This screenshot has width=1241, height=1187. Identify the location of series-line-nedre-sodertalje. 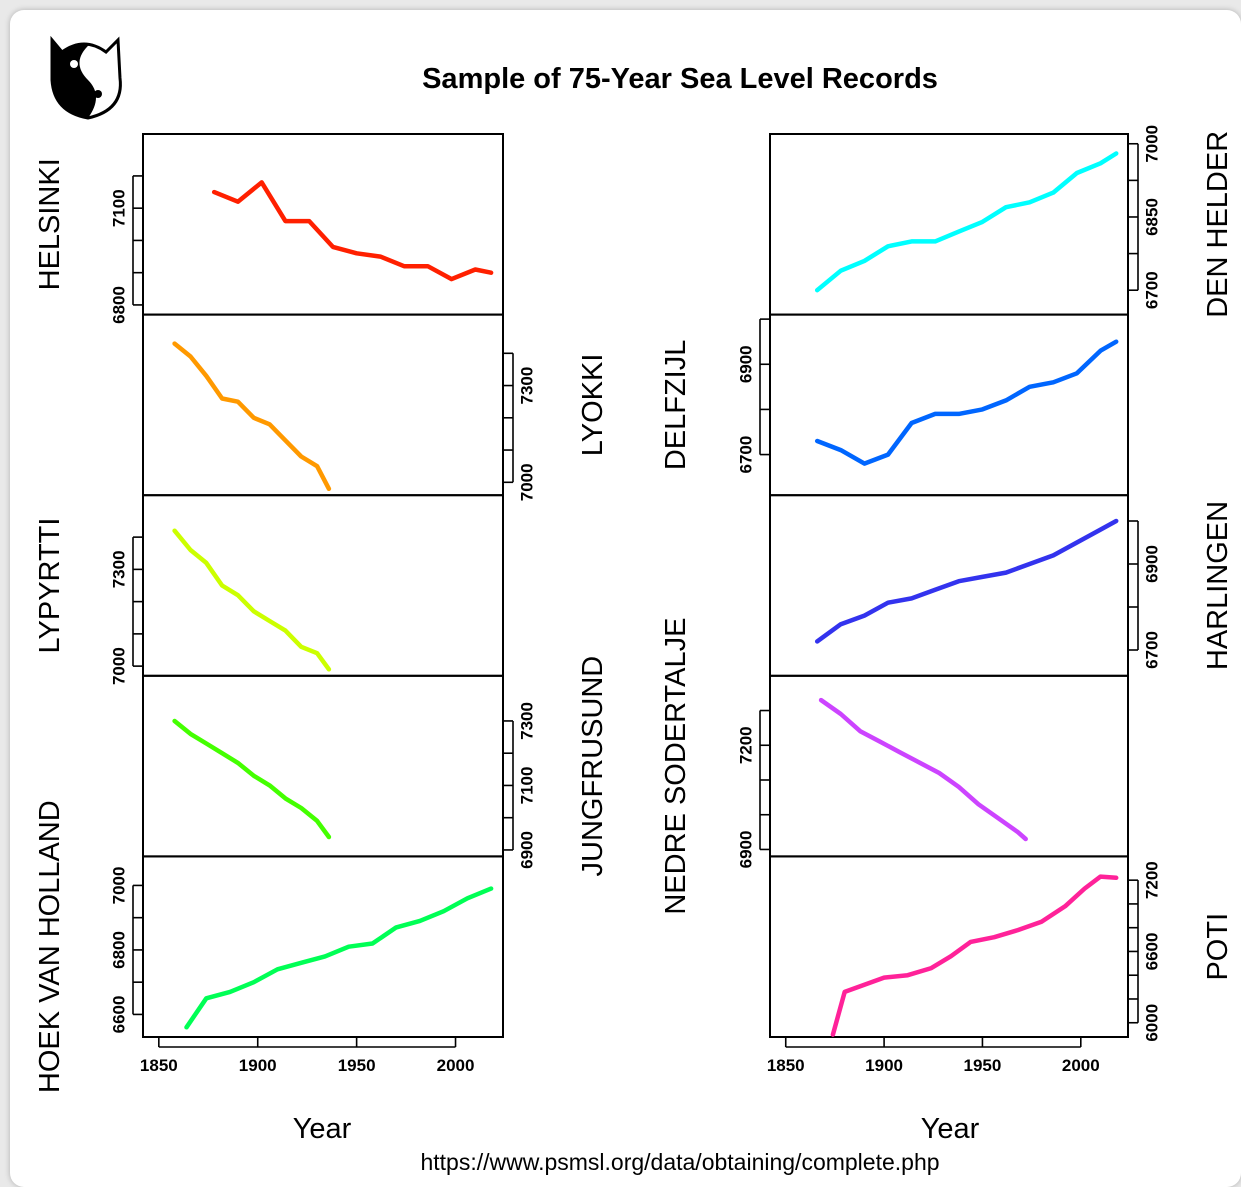
(923, 769).